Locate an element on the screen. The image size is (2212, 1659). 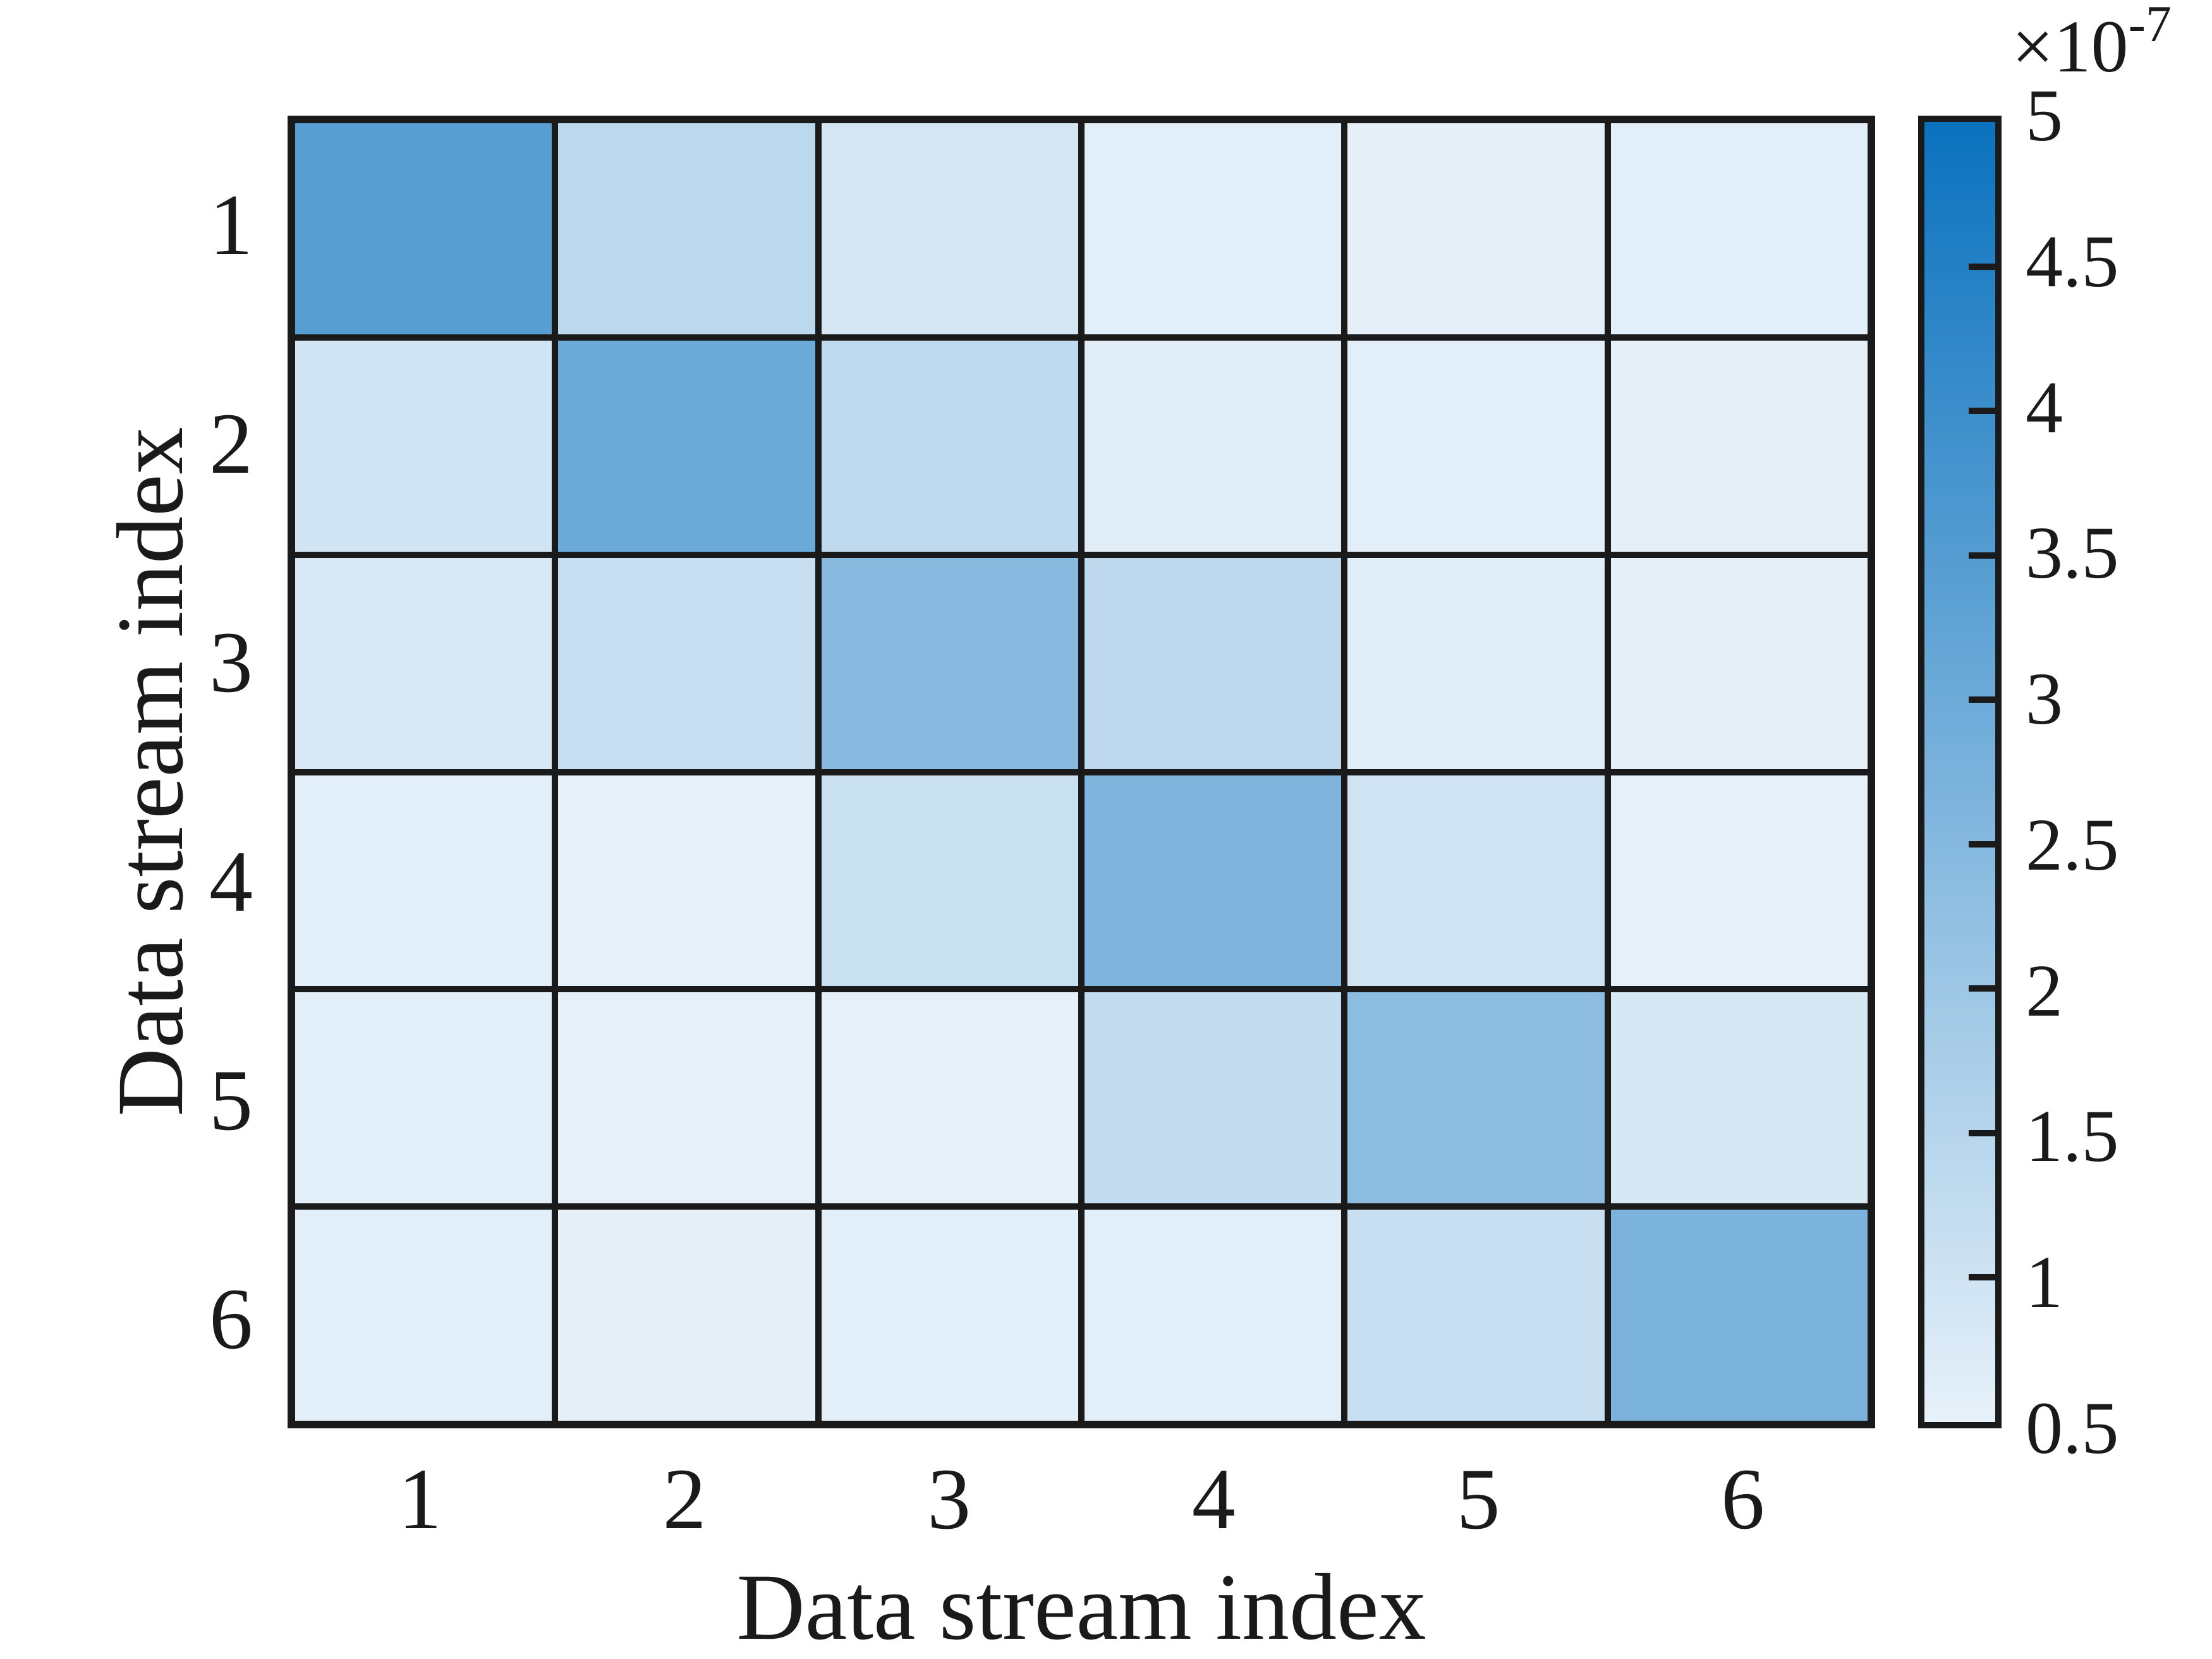
y-tick-label: 3 is located at coordinates (231, 662).